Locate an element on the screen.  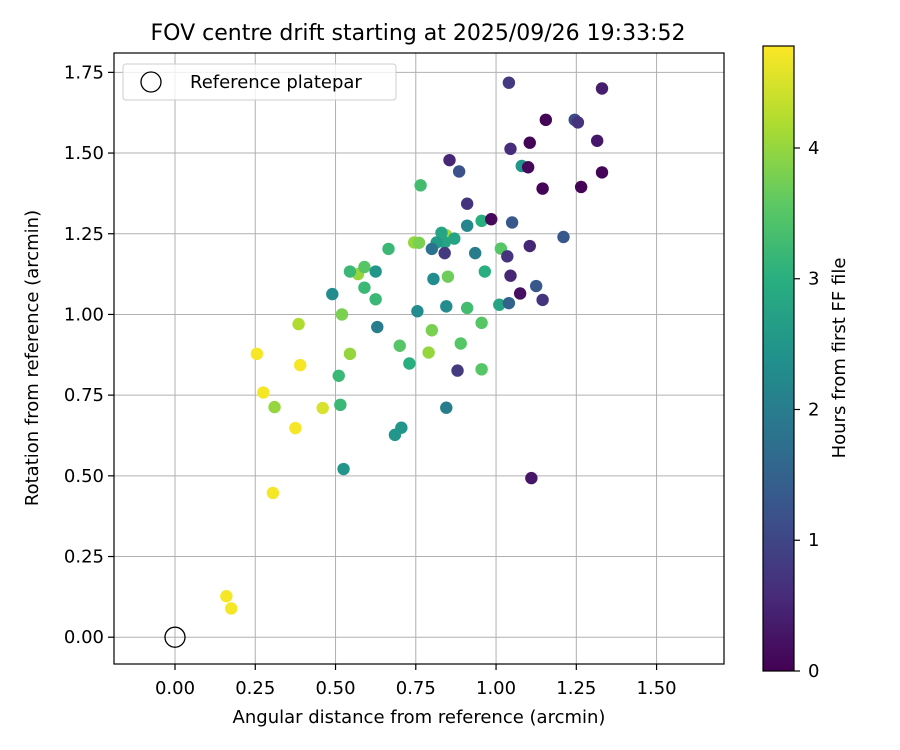
x-tick-label: 0.25 is located at coordinates (255, 688).